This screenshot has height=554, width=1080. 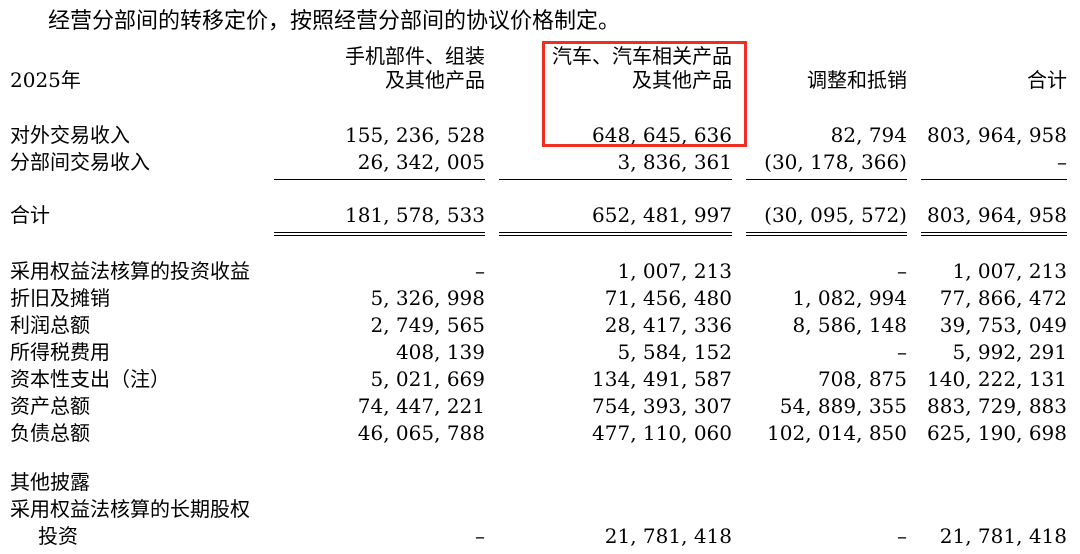 I want to click on cell-value: 5, 992, 291, so click(x=1009, y=352).